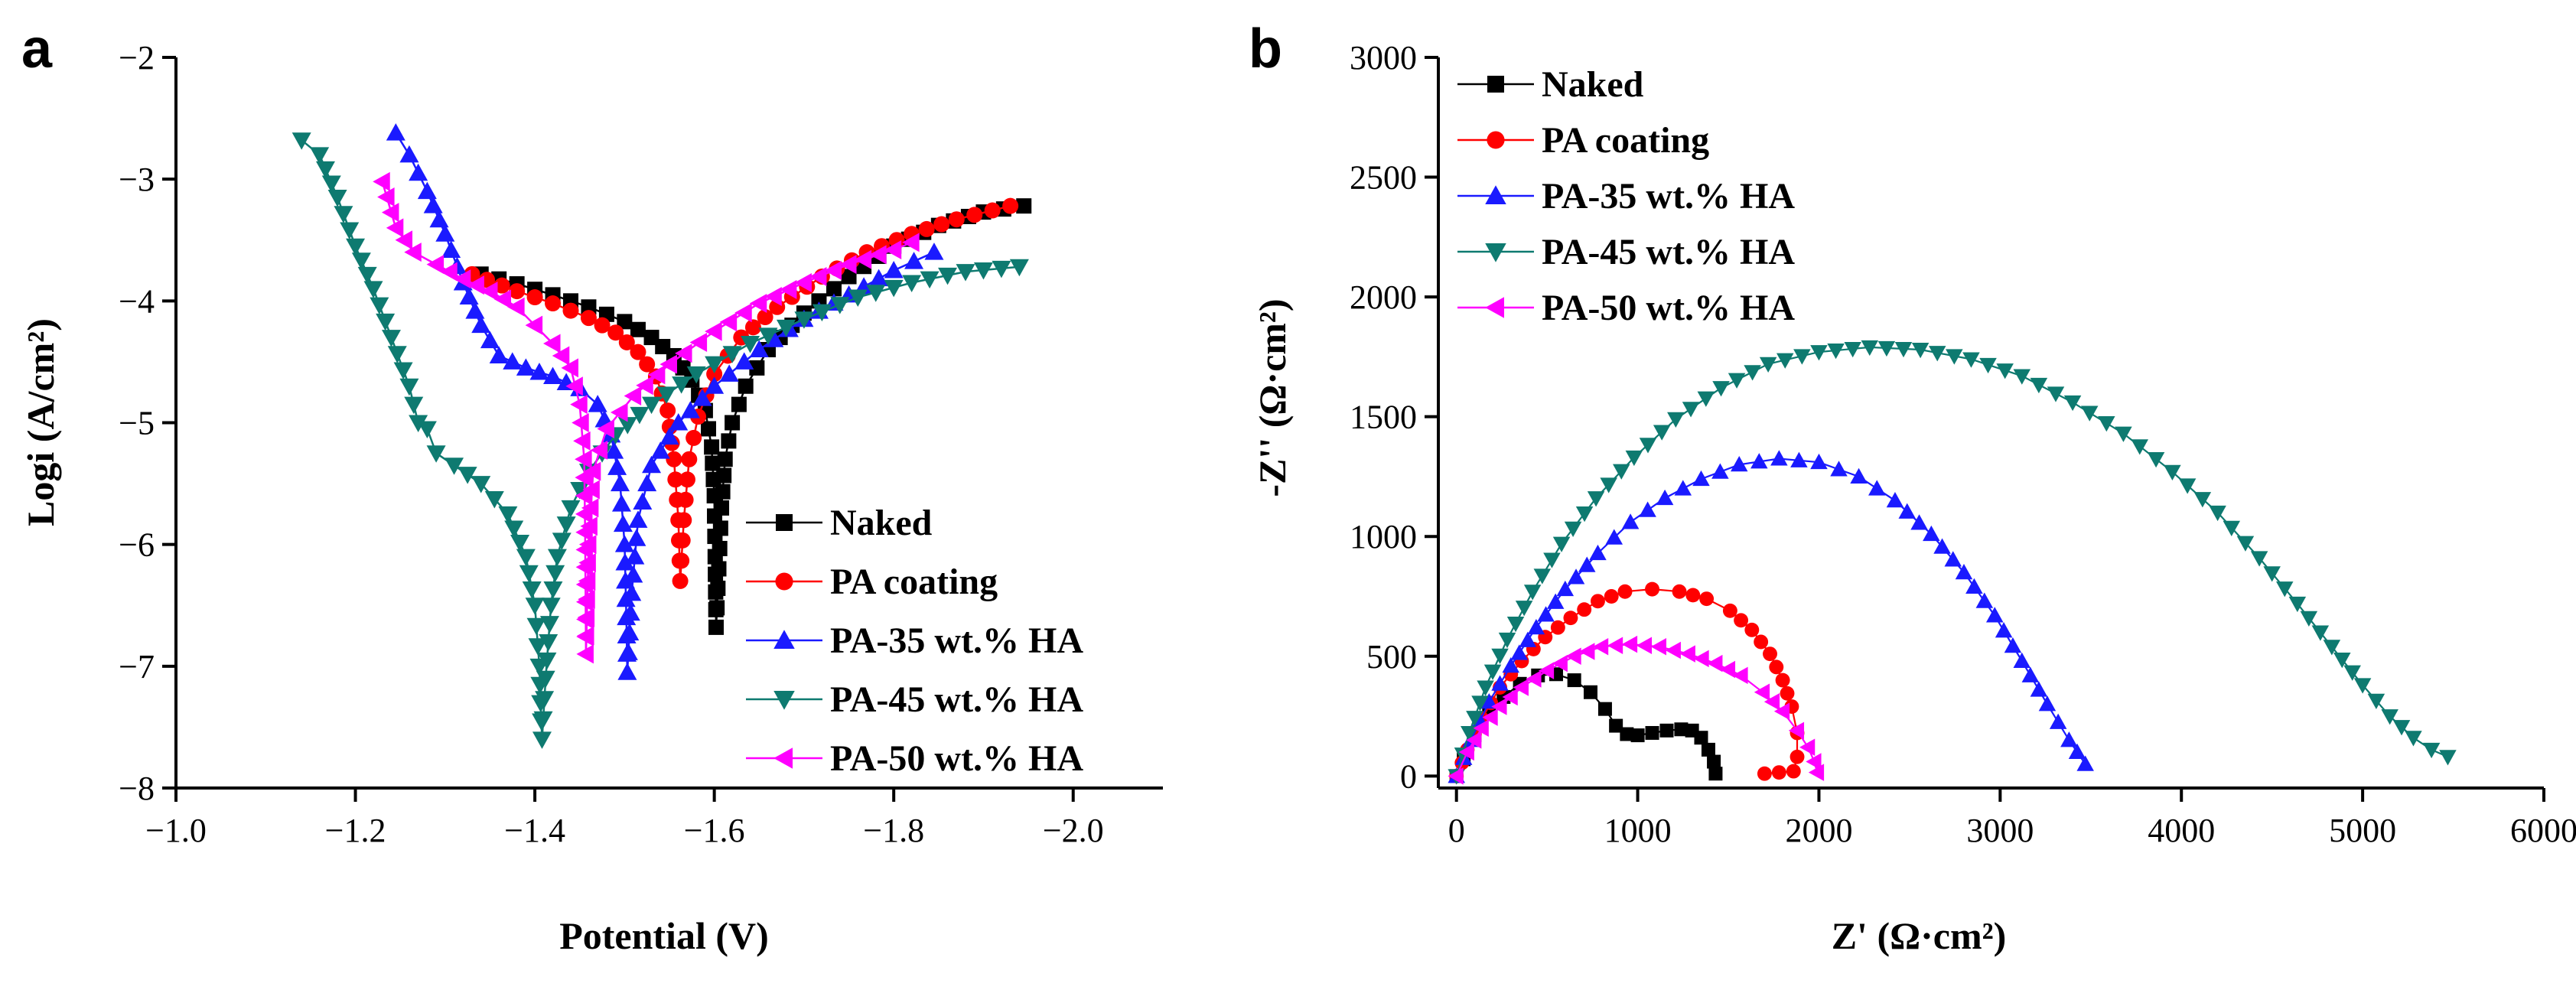  Describe the element at coordinates (1496, 84) in the screenshot. I see `legend-marker` at that location.